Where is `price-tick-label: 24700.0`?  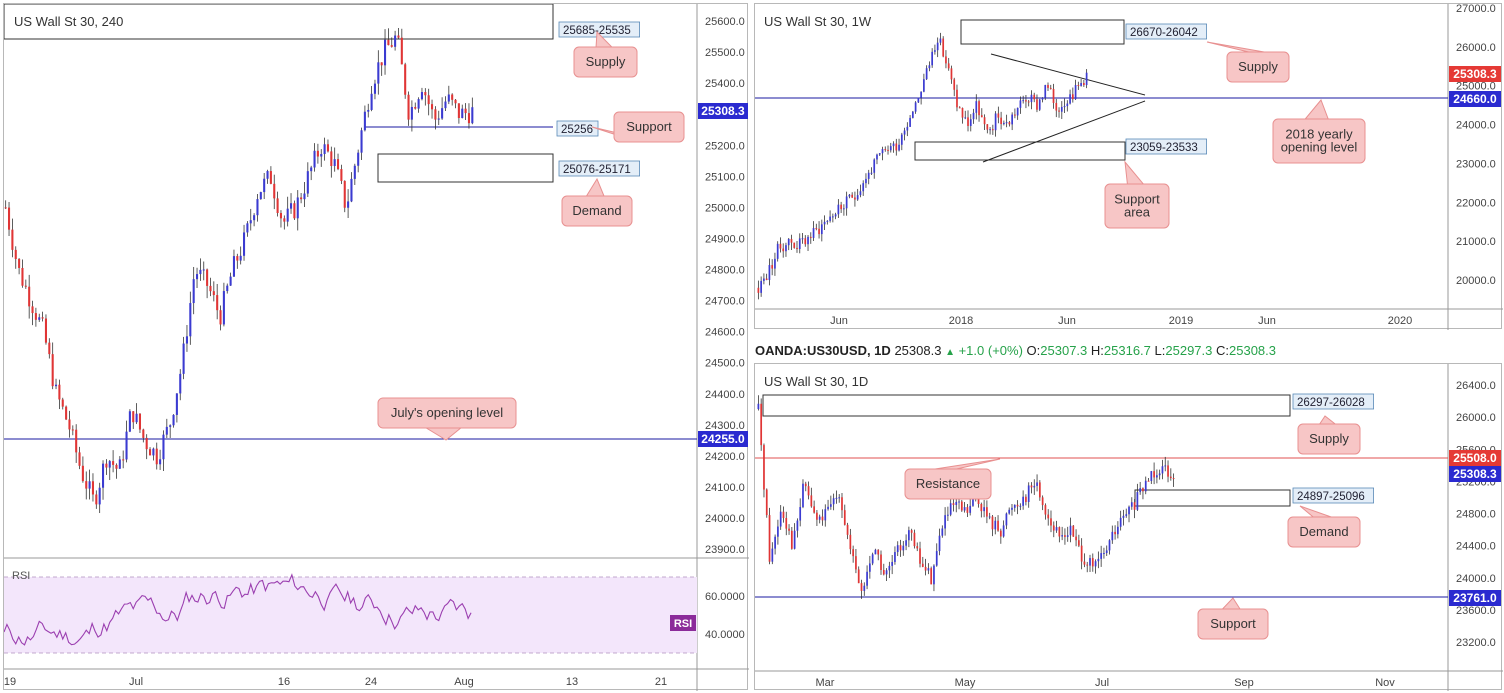 price-tick-label: 24700.0 is located at coordinates (725, 302).